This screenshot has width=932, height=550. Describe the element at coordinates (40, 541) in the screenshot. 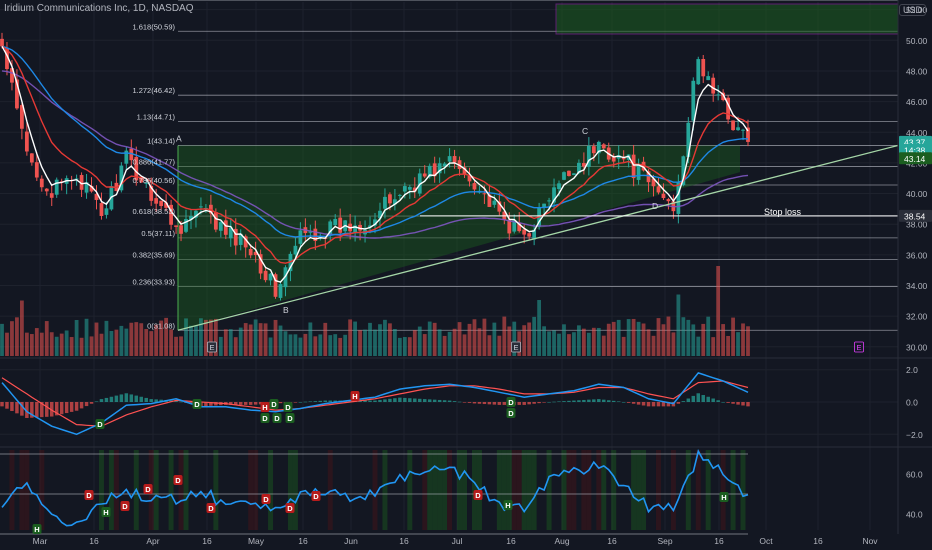

I see `x-tick-label: Mar` at that location.